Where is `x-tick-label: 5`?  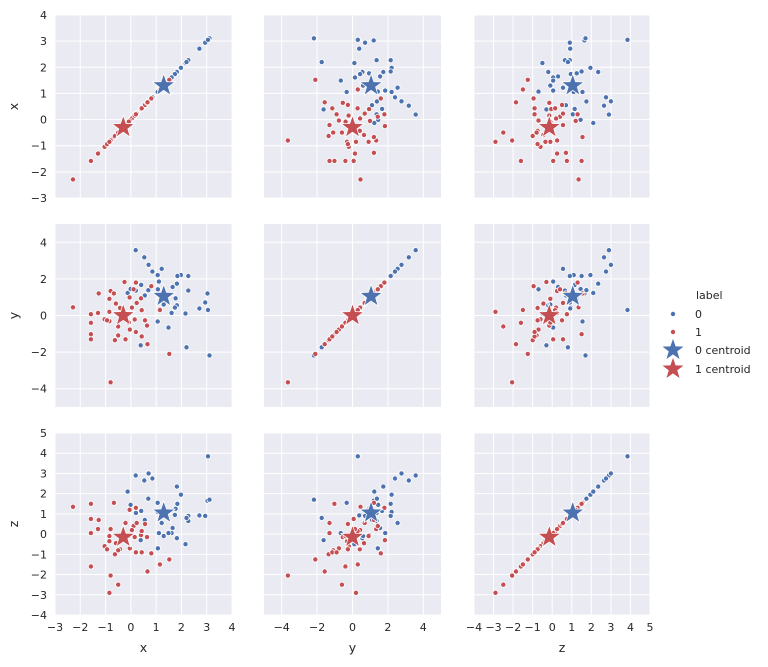
x-tick-label: 5 is located at coordinates (650, 627).